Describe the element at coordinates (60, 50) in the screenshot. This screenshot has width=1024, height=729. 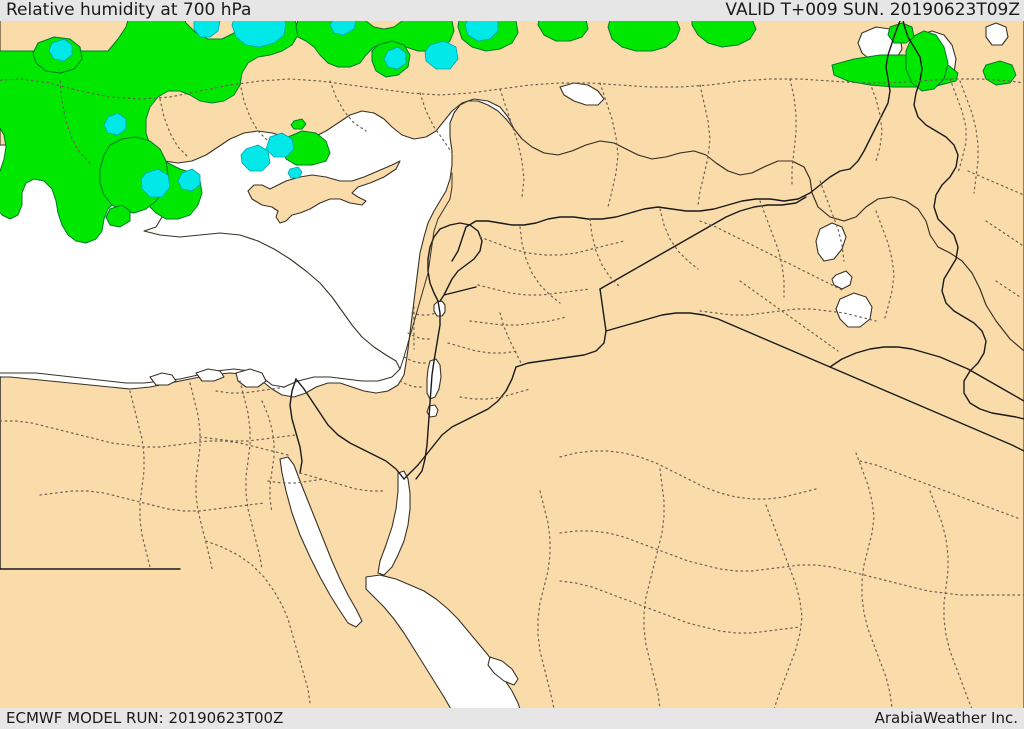
I see `humidity-cyan-core-i` at that location.